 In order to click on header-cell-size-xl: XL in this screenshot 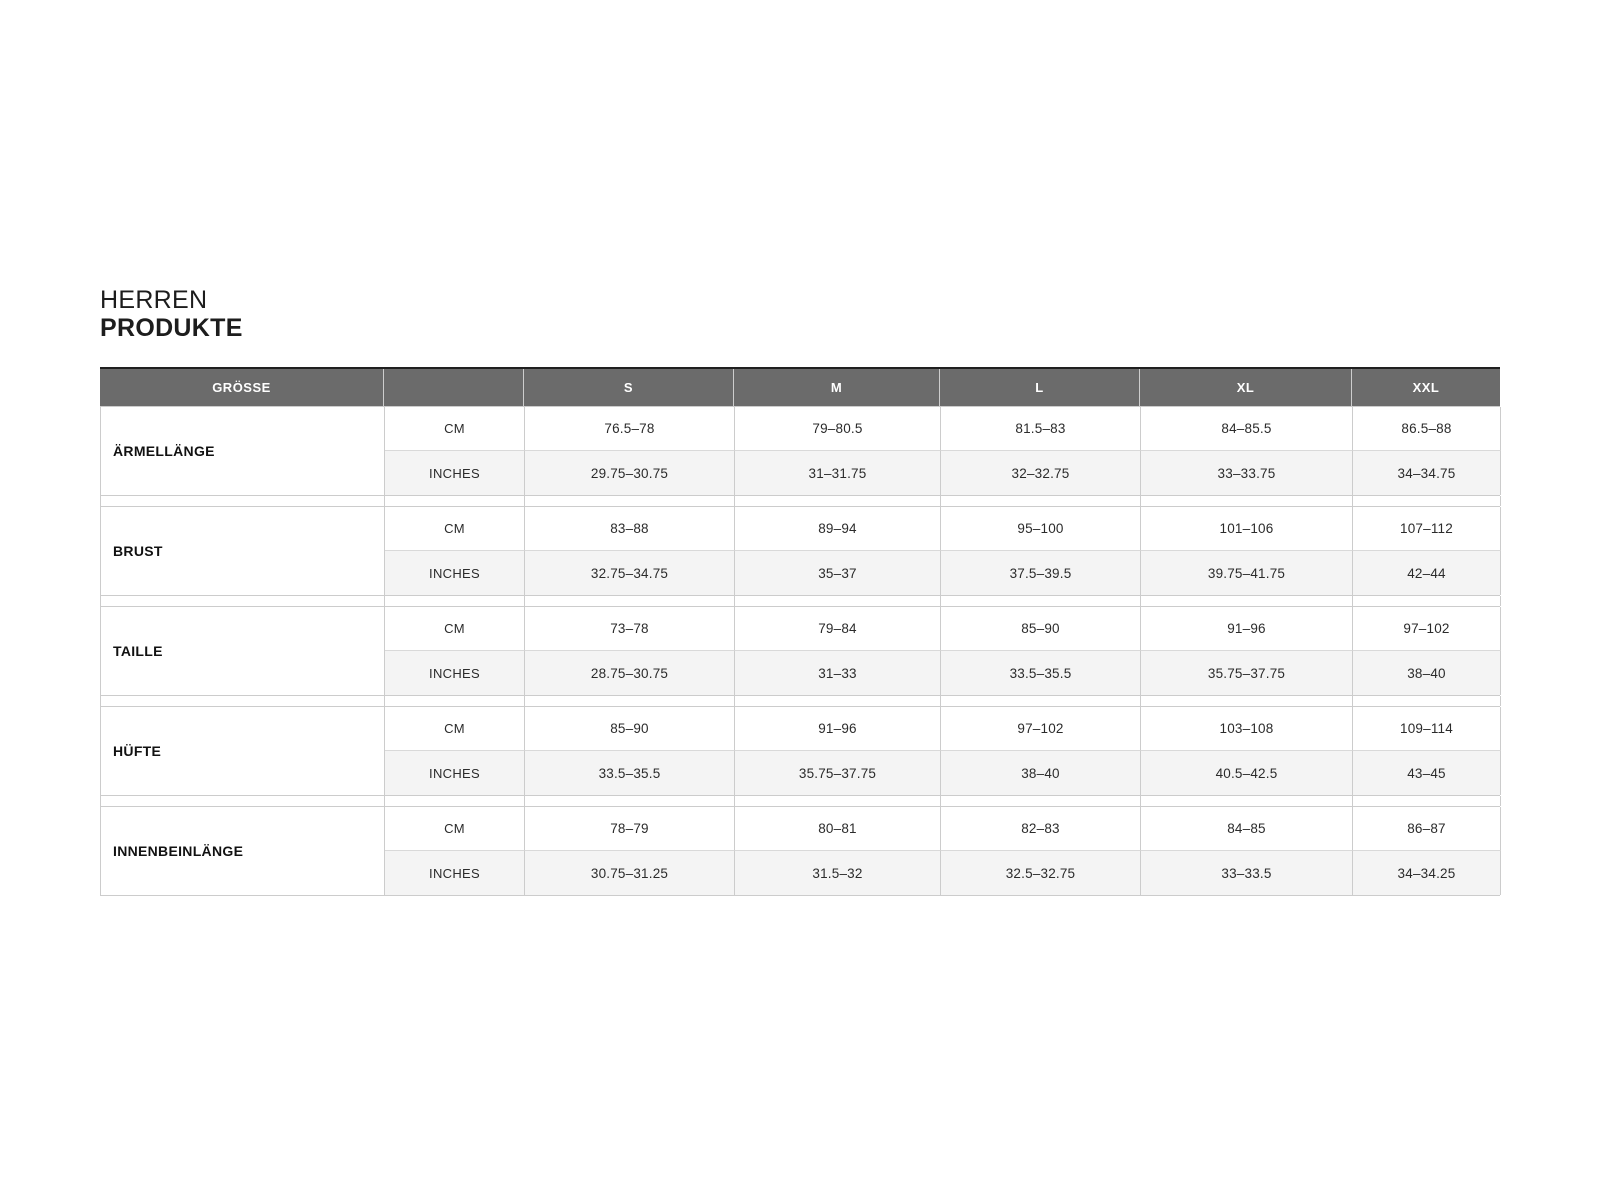, I will do `click(1246, 387)`.